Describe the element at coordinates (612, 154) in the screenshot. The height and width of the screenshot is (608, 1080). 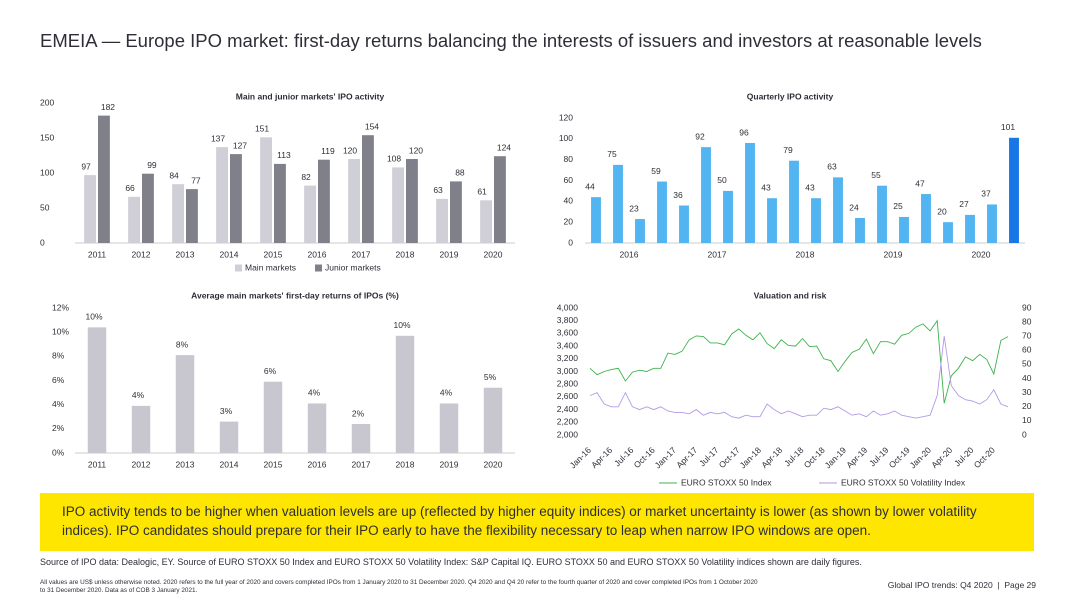
I see `value-label: 75` at that location.